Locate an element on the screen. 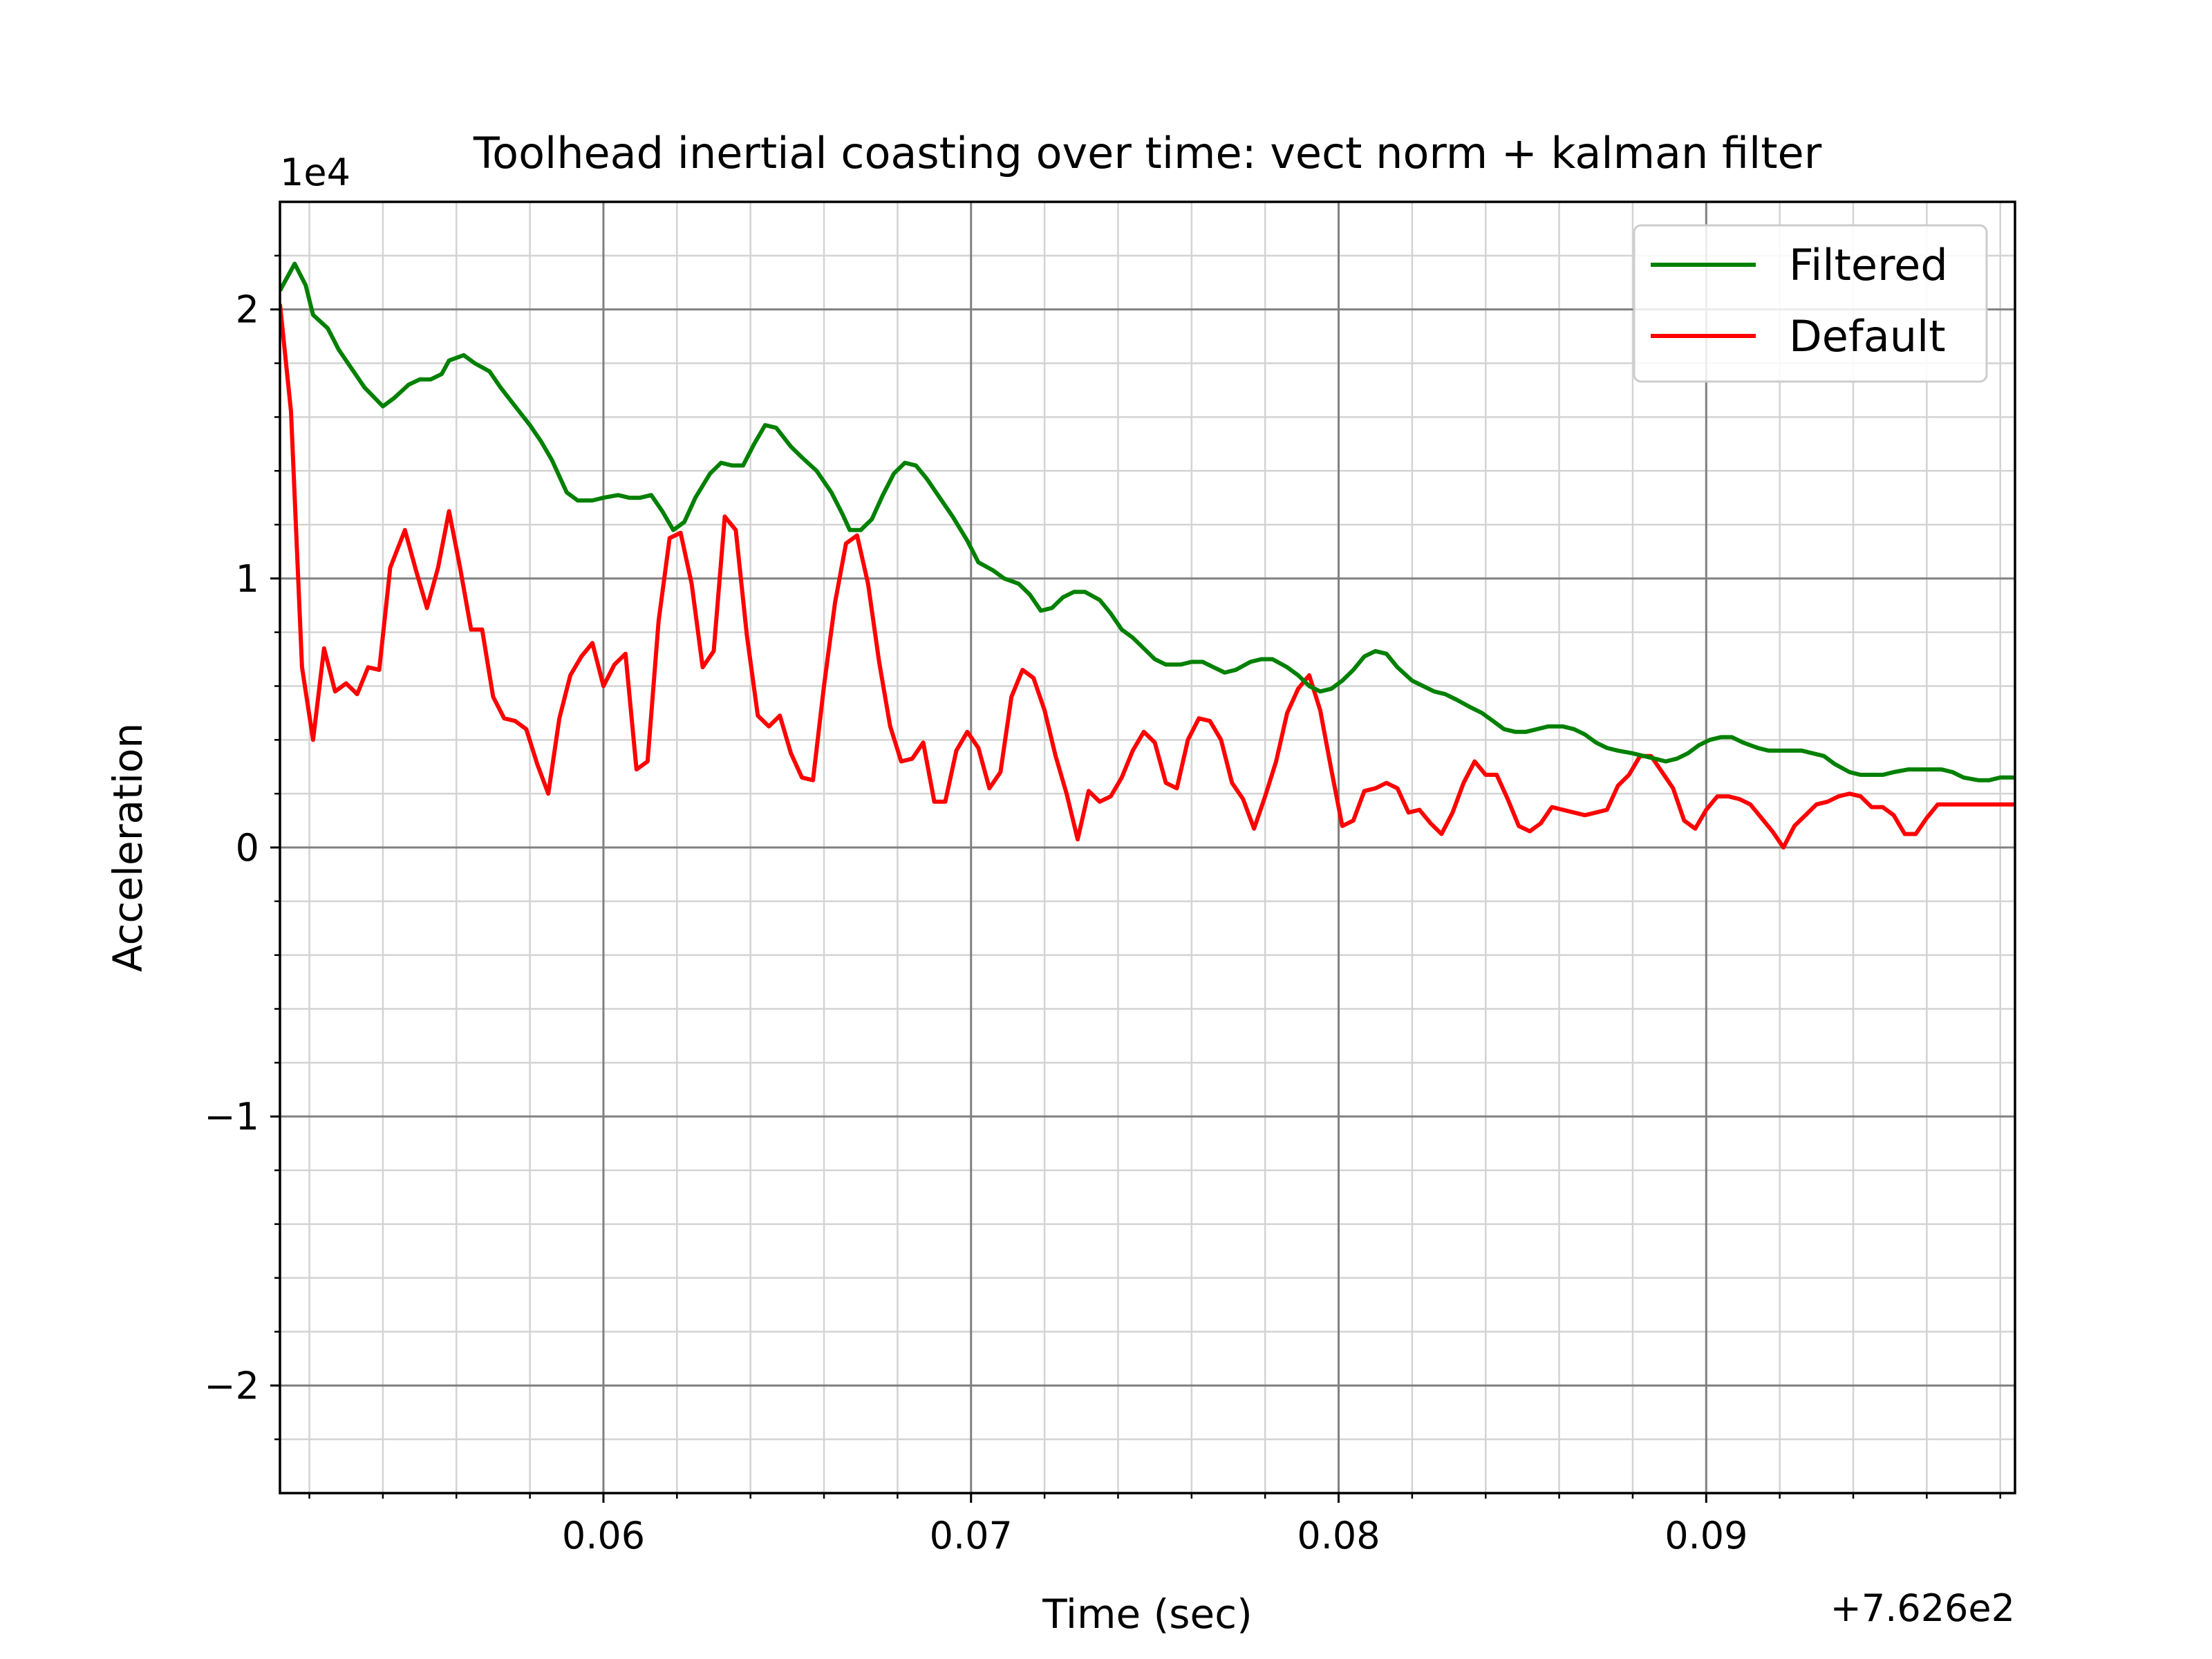 This screenshot has height=1659, width=2212. y-tick-label: 2 is located at coordinates (248, 310).